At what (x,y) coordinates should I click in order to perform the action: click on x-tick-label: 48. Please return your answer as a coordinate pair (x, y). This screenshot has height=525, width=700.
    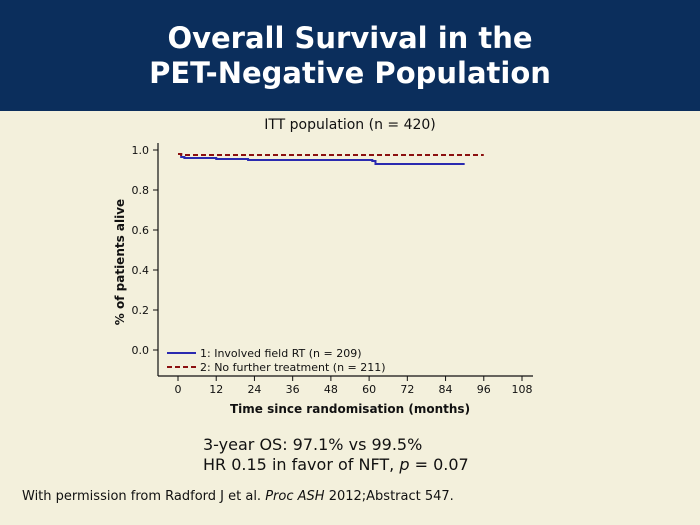
    Looking at the image, I should click on (331, 389).